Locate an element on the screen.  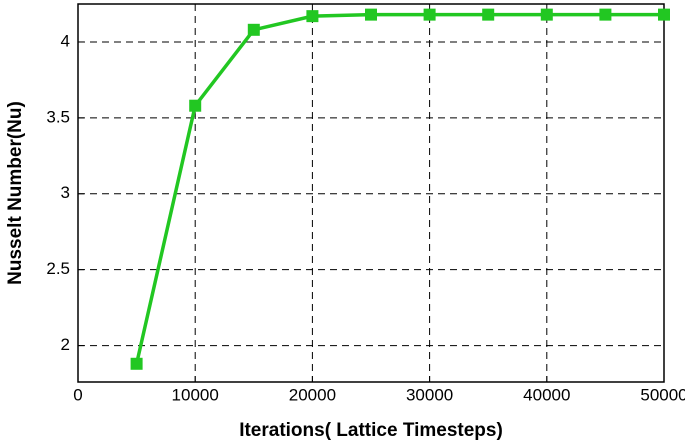
x-tick-label: 40000 is located at coordinates (546, 394).